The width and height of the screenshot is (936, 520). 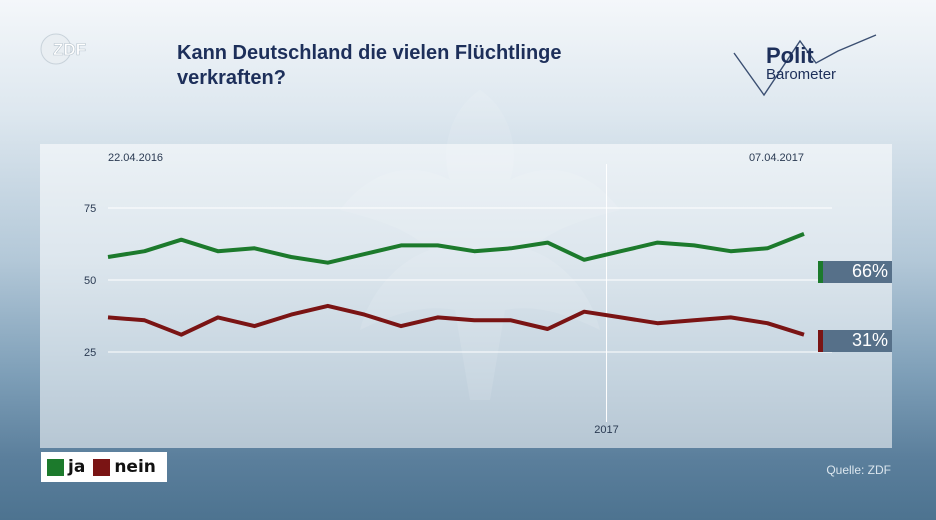 I want to click on legend: ja nein, so click(x=104, y=467).